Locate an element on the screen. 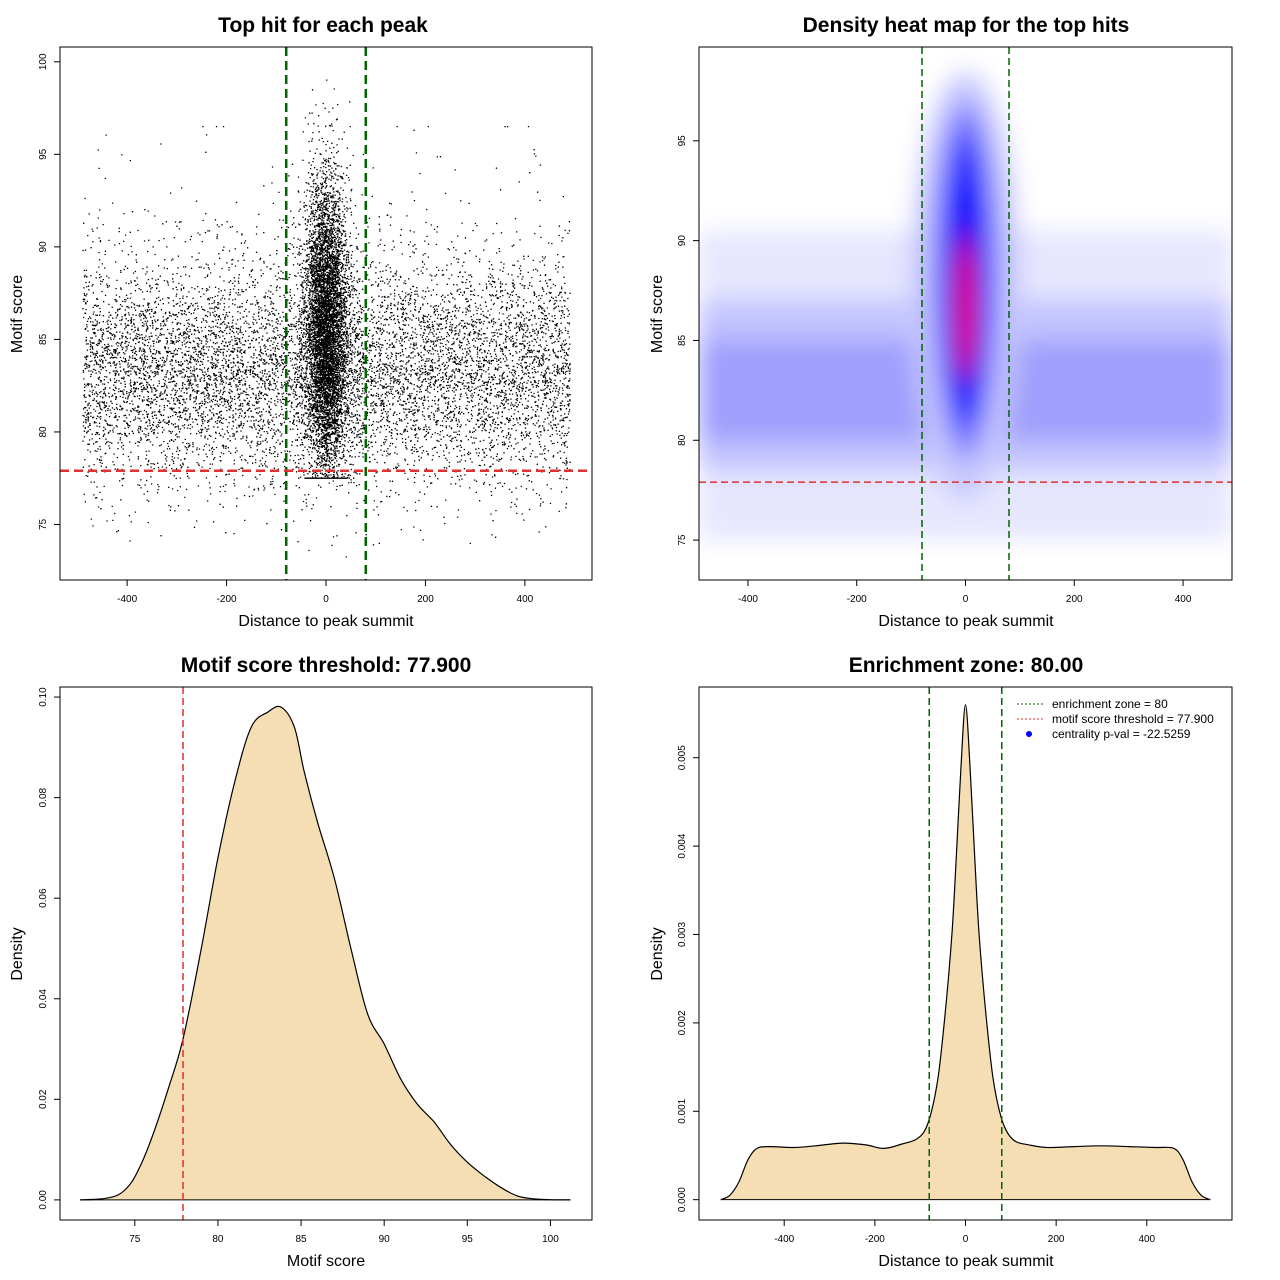 The height and width of the screenshot is (1280, 1280). panel4-x-label: Distance to peak summit is located at coordinates (966, 1261).